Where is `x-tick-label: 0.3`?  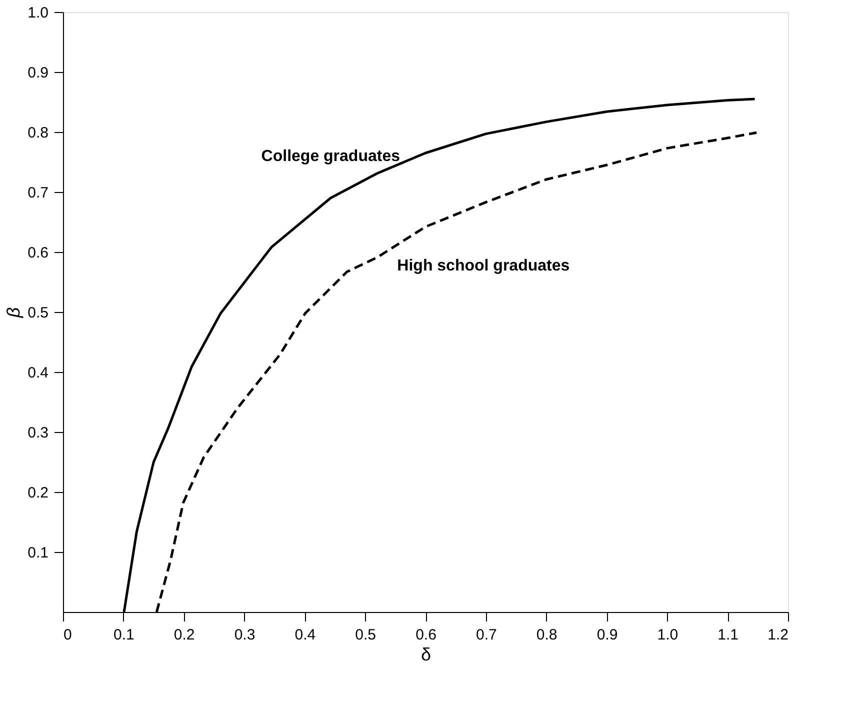
x-tick-label: 0.3 is located at coordinates (245, 635).